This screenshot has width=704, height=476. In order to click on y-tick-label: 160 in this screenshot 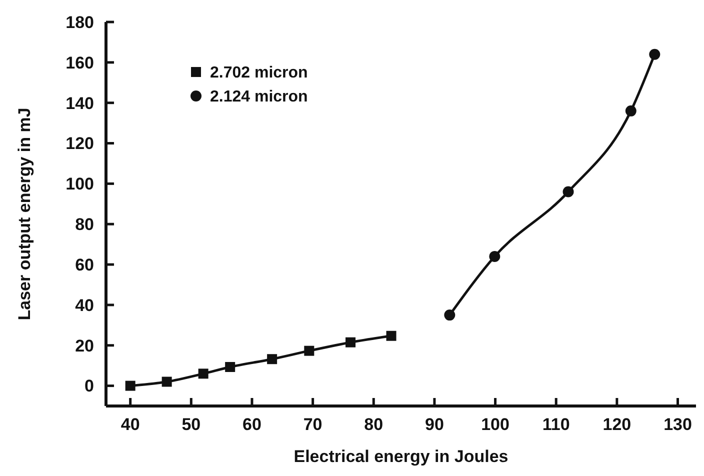, I will do `click(80, 62)`.